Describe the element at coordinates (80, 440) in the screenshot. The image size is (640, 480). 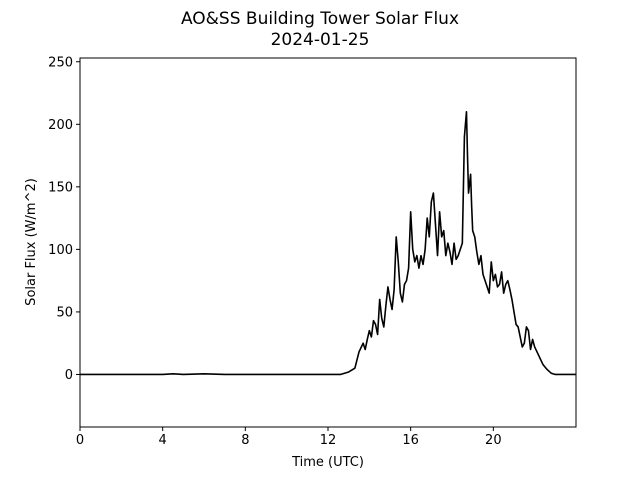
I see `x-tick-label: 0` at that location.